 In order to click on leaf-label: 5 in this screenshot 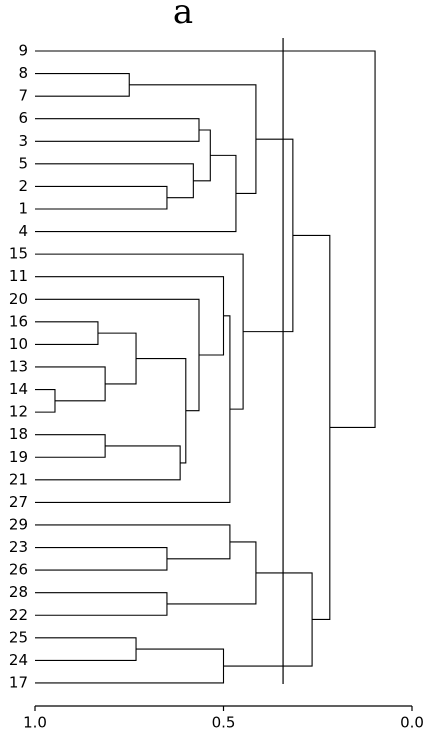, I will do `click(23, 163)`.